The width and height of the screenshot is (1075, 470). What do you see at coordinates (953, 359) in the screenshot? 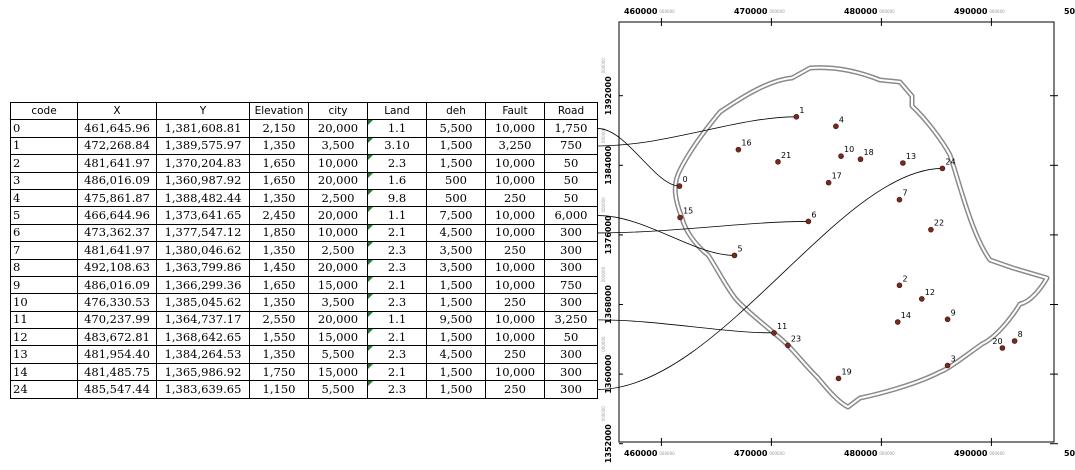
I see `sample-point-label: 3` at bounding box center [953, 359].